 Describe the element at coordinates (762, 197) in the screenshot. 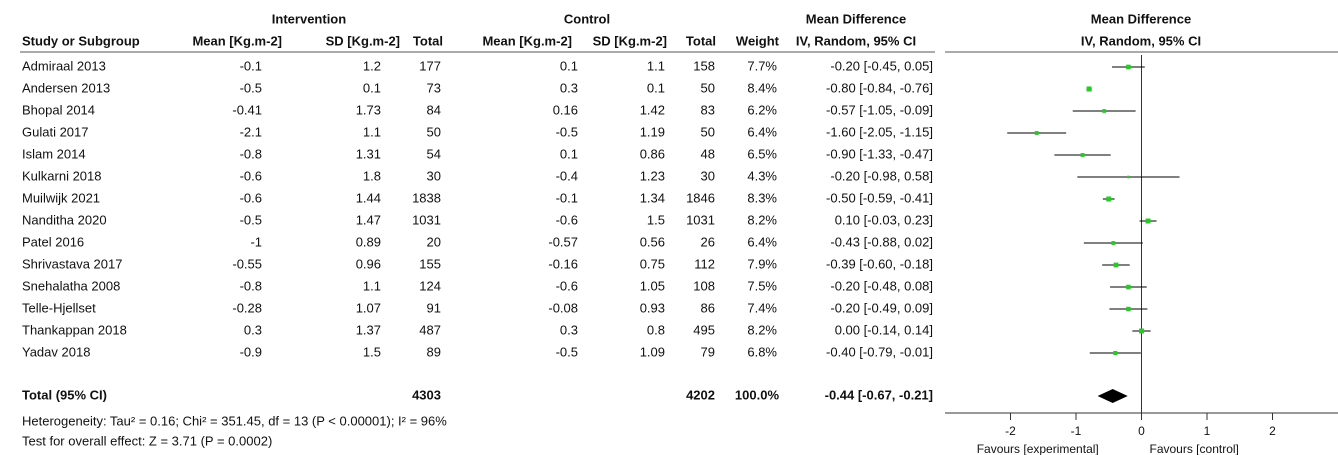

I see `weight: 8.3%` at that location.